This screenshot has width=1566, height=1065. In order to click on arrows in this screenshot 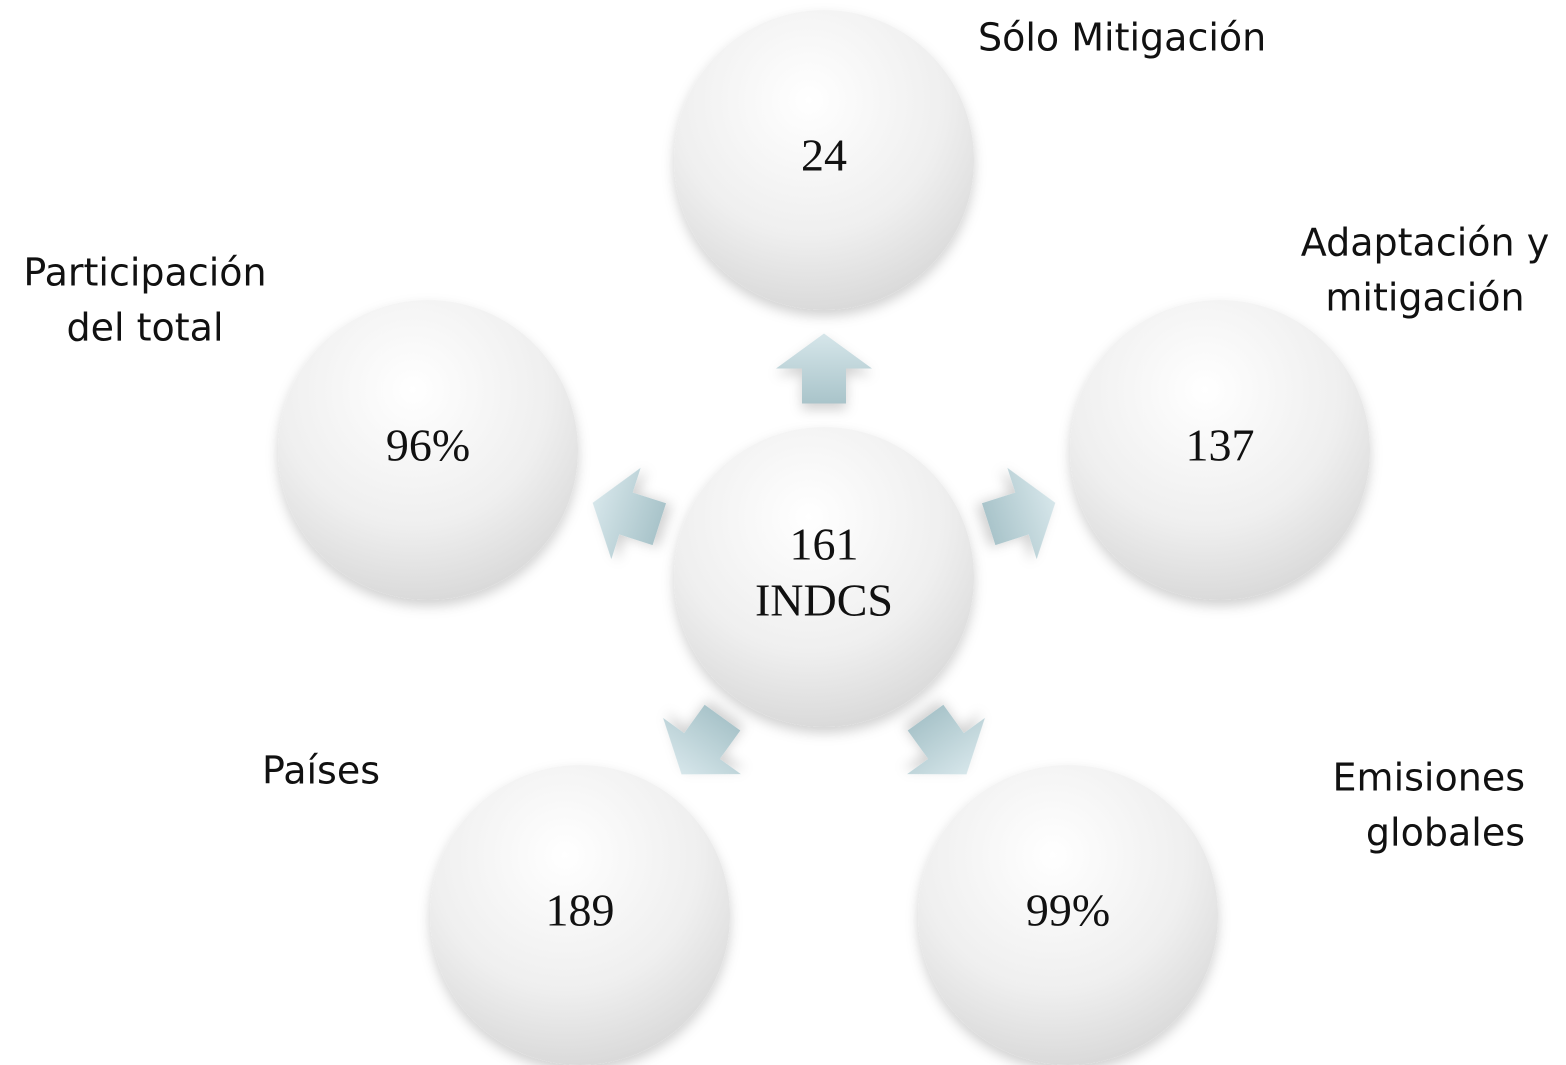, I will do `click(824, 554)`.